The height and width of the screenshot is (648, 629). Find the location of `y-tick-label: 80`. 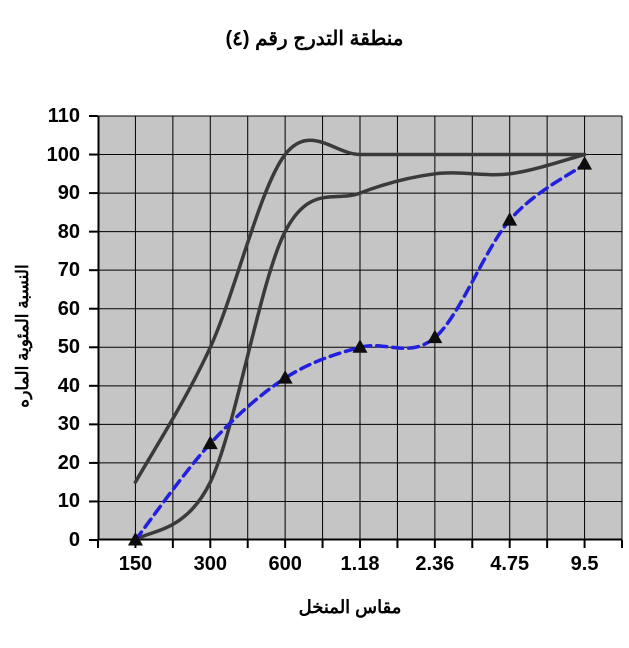

y-tick-label: 80 is located at coordinates (68, 231).